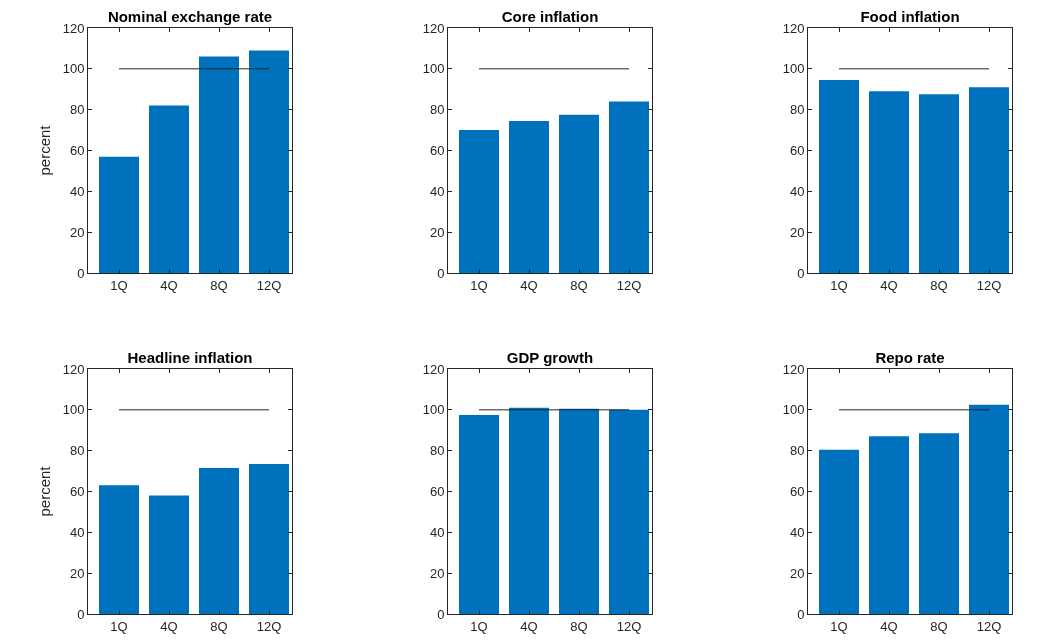 This screenshot has height=641, width=1052. What do you see at coordinates (910, 357) in the screenshot?
I see `chart-title: Repo rate` at bounding box center [910, 357].